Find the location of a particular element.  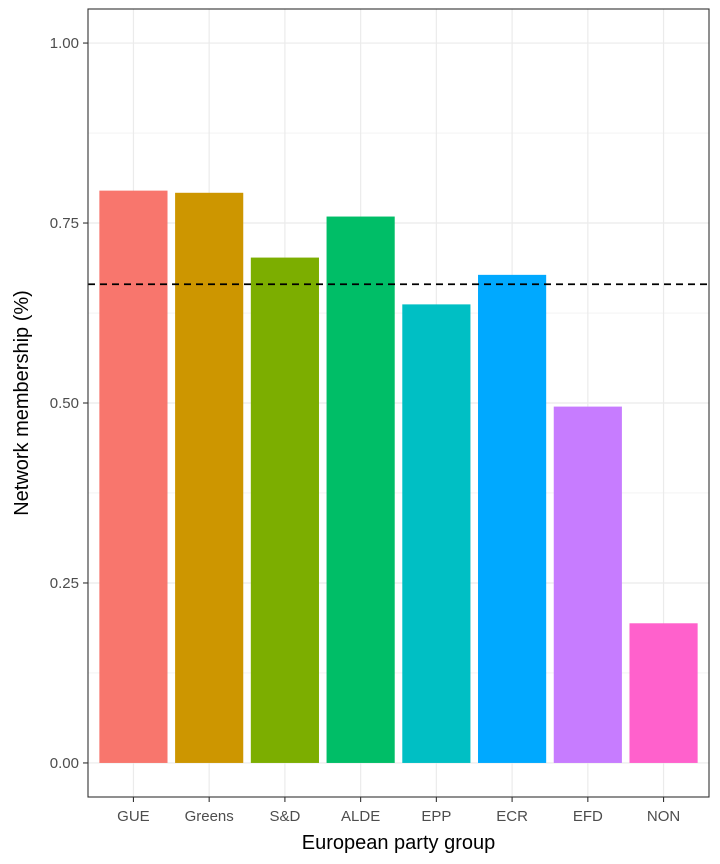

y-tick-label: 0.25 is located at coordinates (64, 583).